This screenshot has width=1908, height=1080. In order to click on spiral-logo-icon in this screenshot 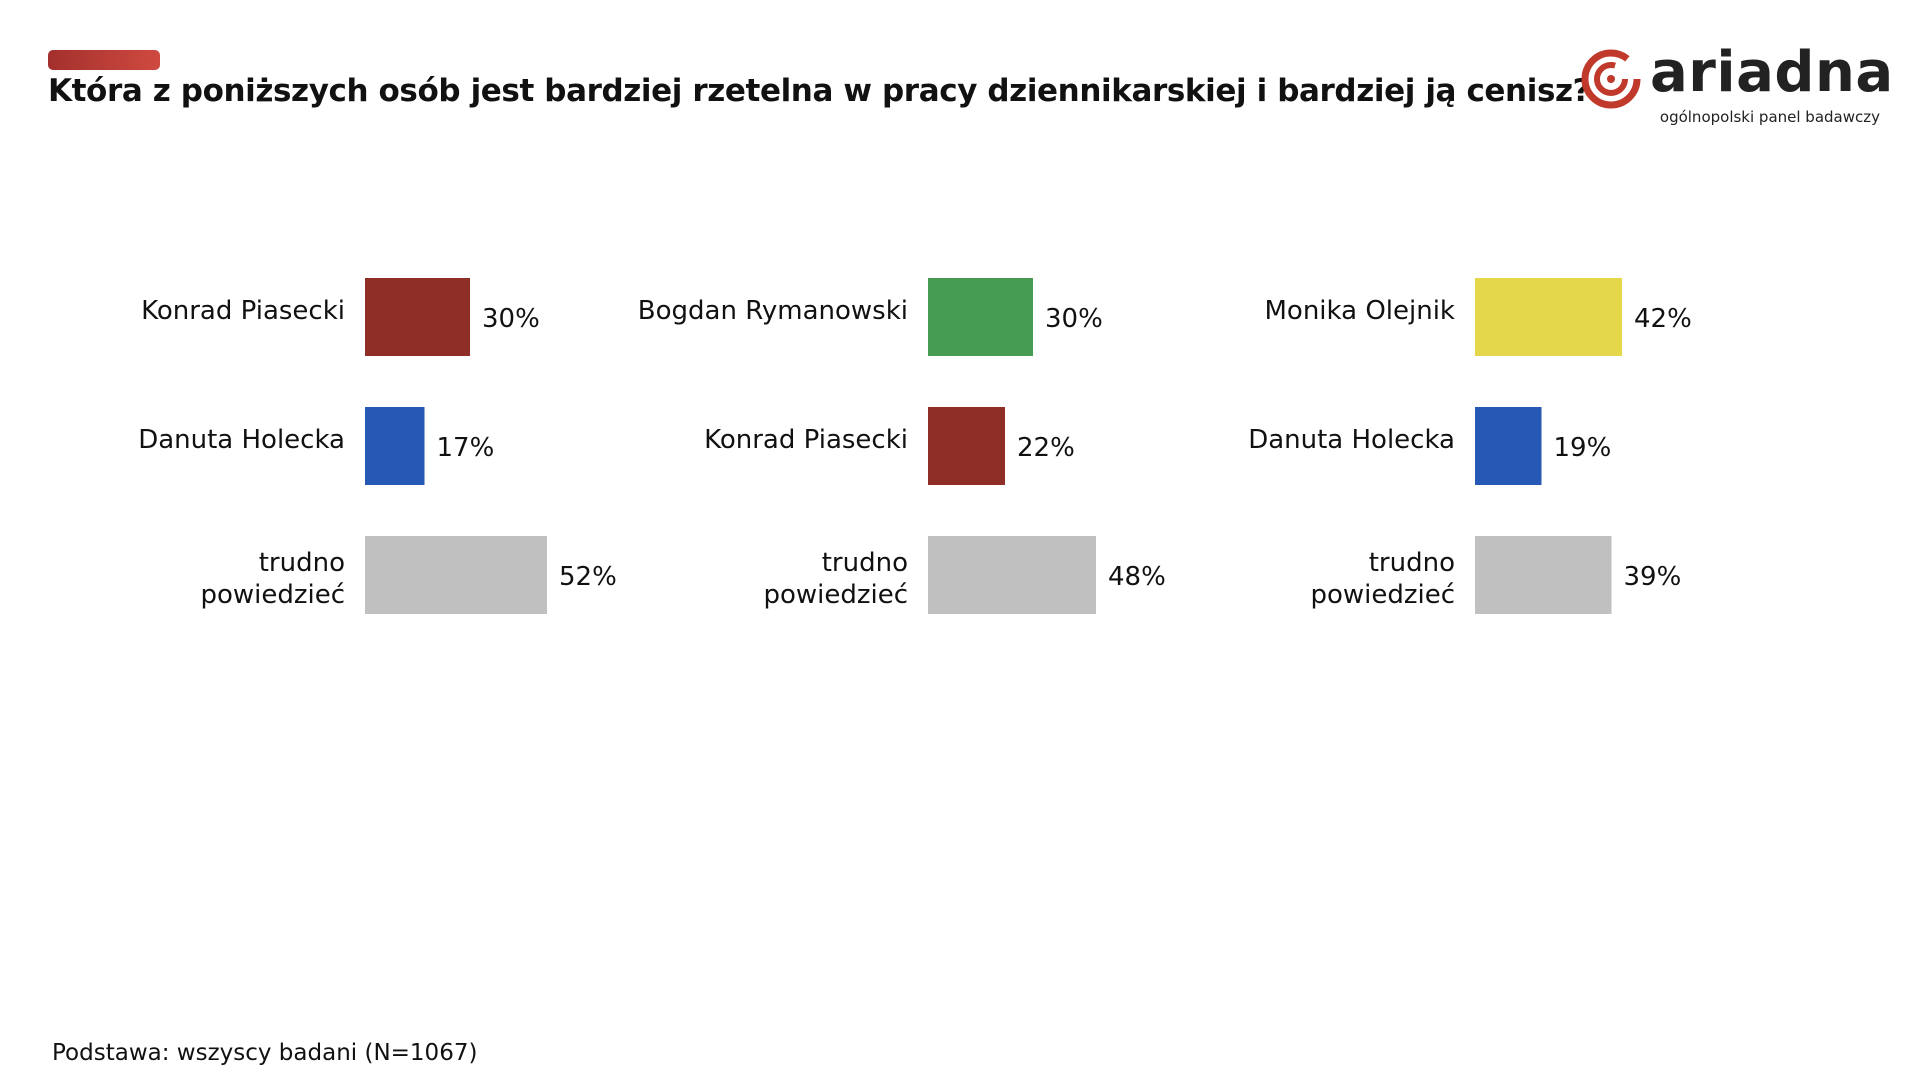, I will do `click(1611, 79)`.